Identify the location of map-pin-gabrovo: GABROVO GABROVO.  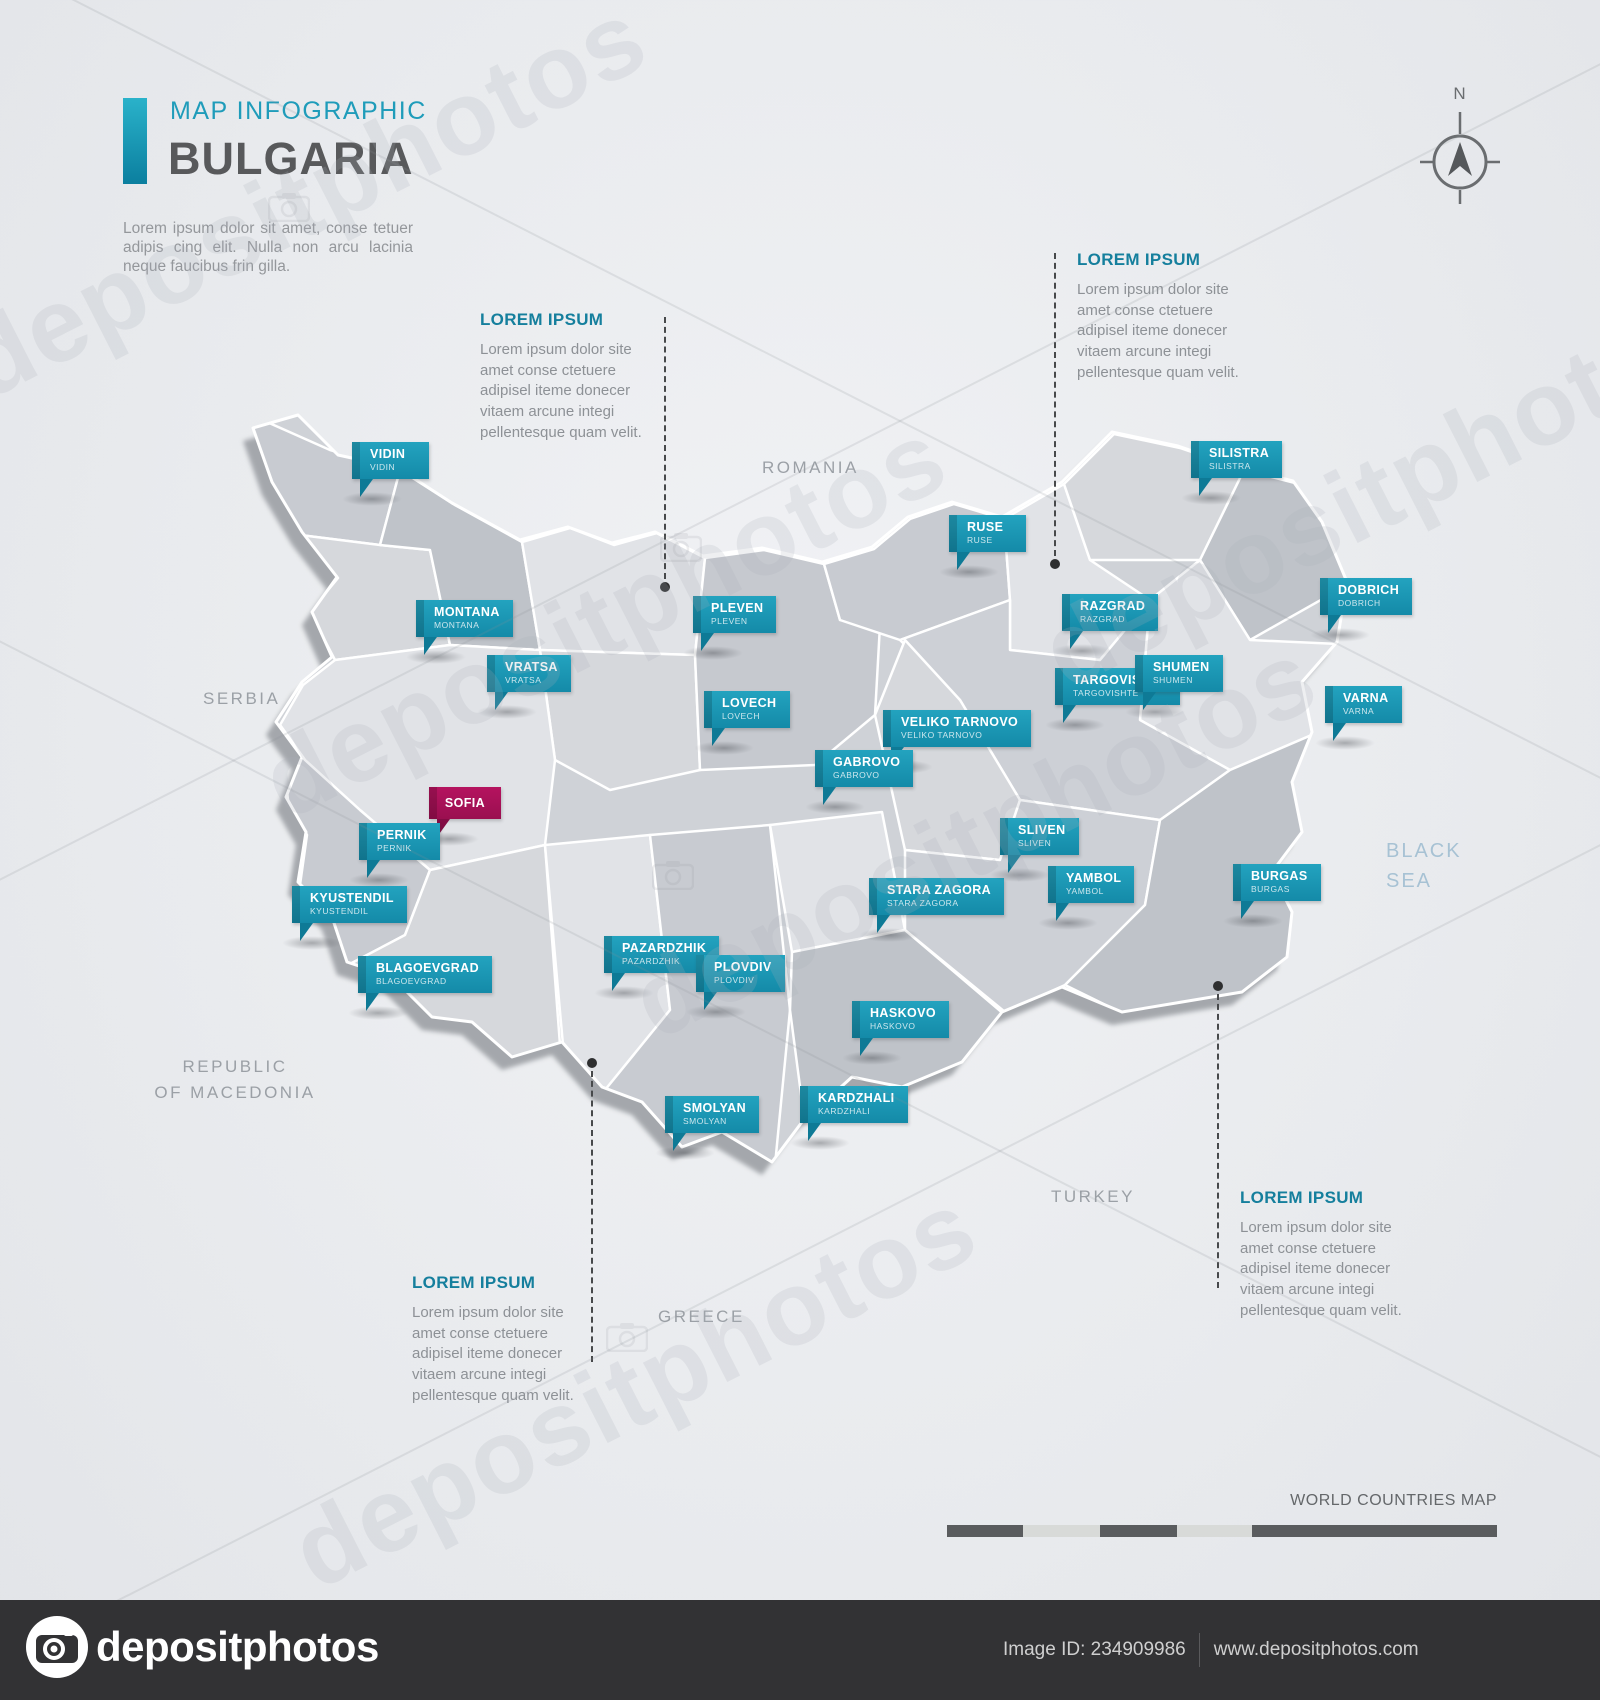
(859, 782).